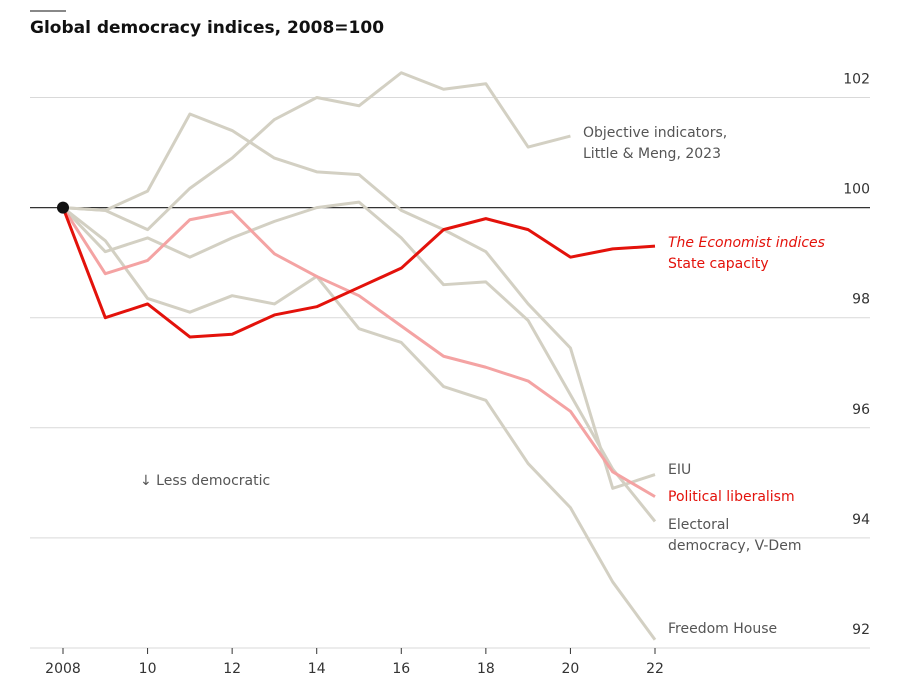 Image resolution: width=906 pixels, height=688 pixels. Describe the element at coordinates (63, 669) in the screenshot. I see `x-tick-label: 2008` at that location.